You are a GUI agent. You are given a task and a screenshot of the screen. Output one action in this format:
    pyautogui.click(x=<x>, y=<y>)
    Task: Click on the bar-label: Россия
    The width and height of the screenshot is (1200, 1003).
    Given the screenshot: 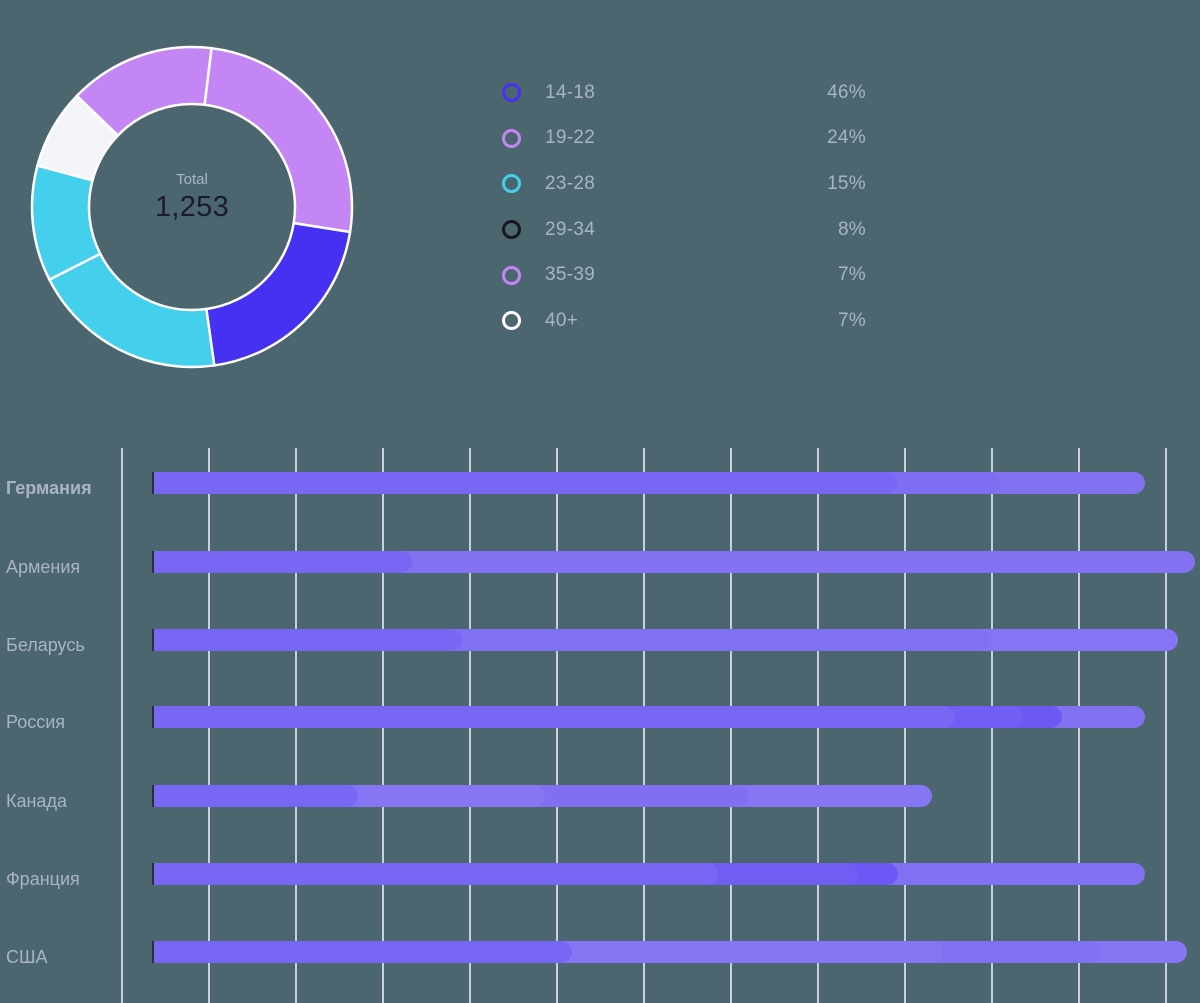 What is the action you would take?
    pyautogui.click(x=36, y=722)
    